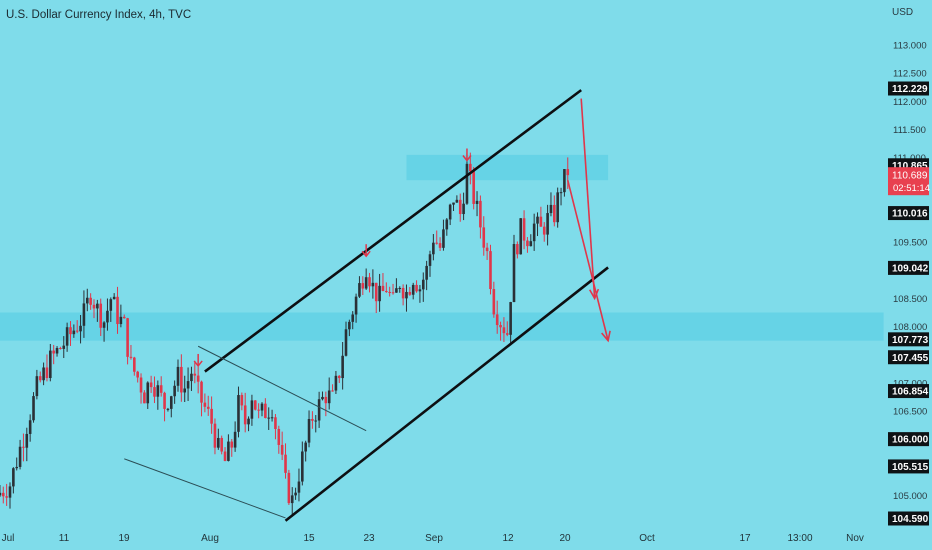 This screenshot has height=550, width=932. What do you see at coordinates (910, 327) in the screenshot?
I see `y-tick-label: 108.000` at bounding box center [910, 327].